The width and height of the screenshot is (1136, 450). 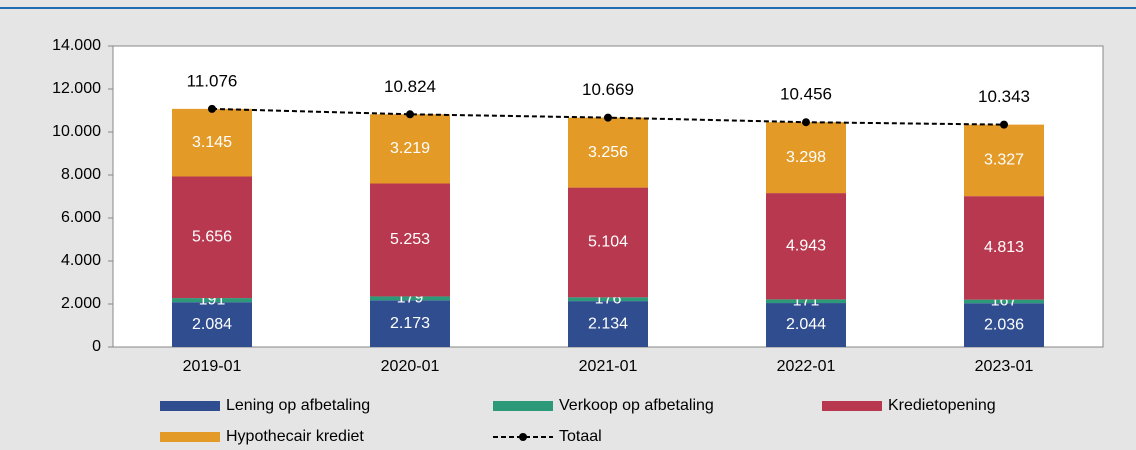 What do you see at coordinates (76, 45) in the screenshot?
I see `y-tick-label: 14.000` at bounding box center [76, 45].